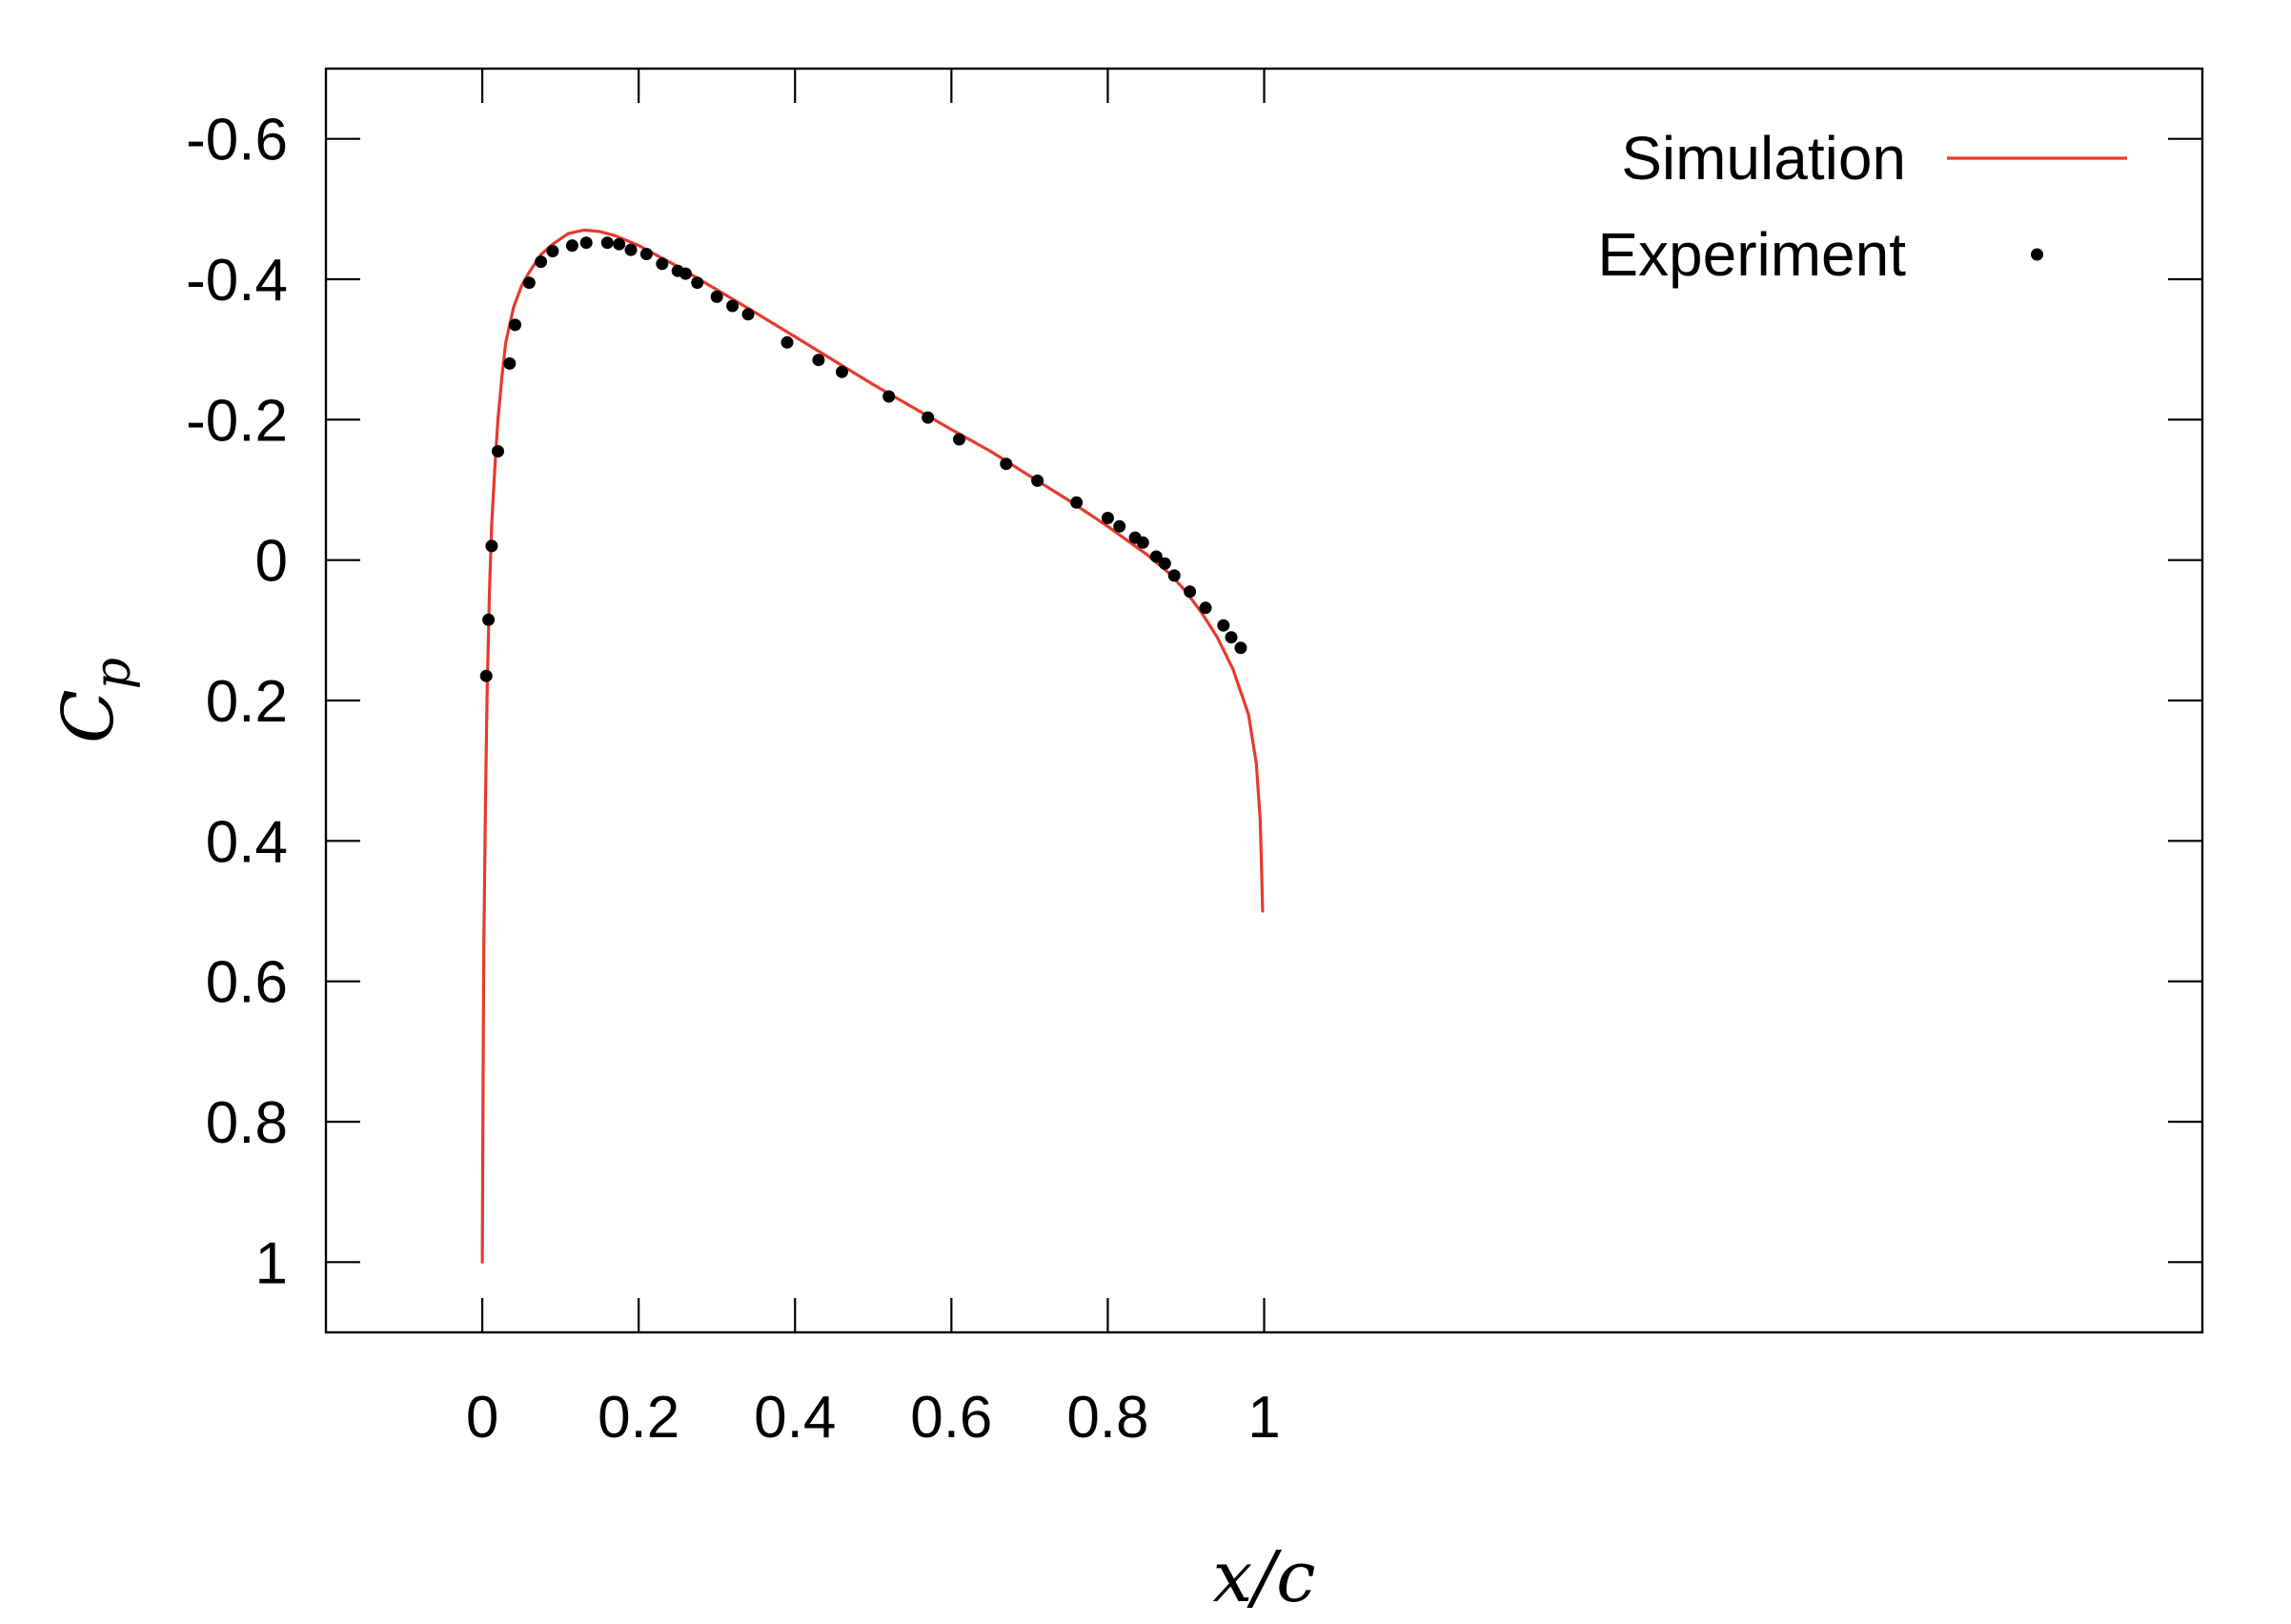 This screenshot has width=2291, height=1624. I want to click on y-axis-title-sub: p, so click(113, 673).